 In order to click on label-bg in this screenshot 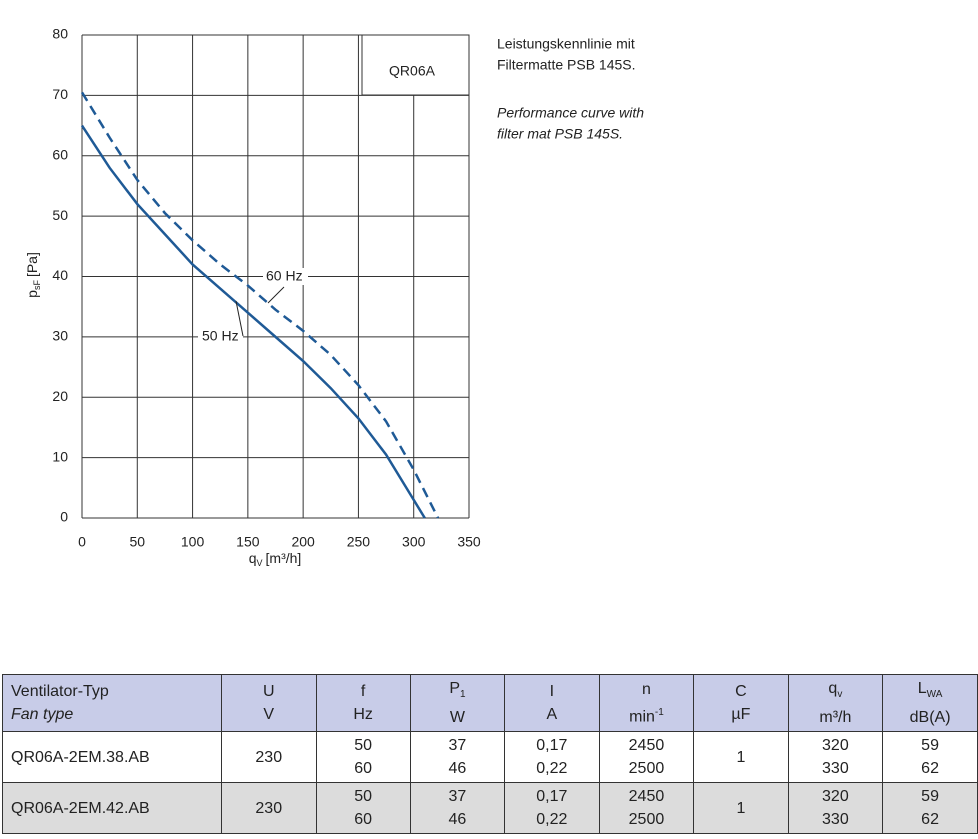, I will do `click(285, 276)`.